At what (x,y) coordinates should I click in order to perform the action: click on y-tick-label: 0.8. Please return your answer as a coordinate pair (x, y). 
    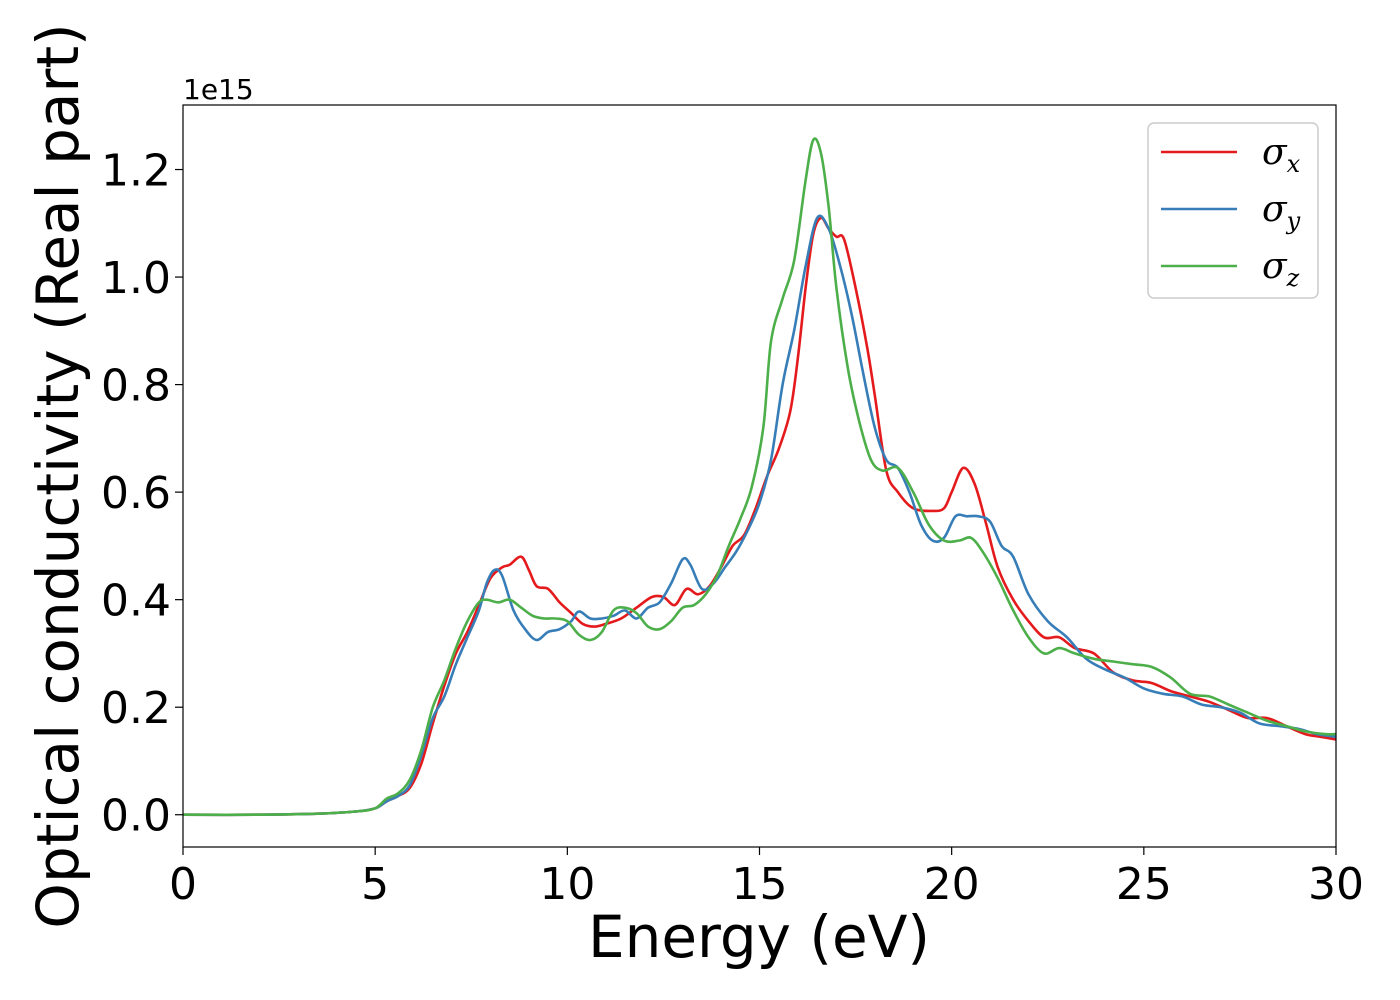
    Looking at the image, I should click on (136, 386).